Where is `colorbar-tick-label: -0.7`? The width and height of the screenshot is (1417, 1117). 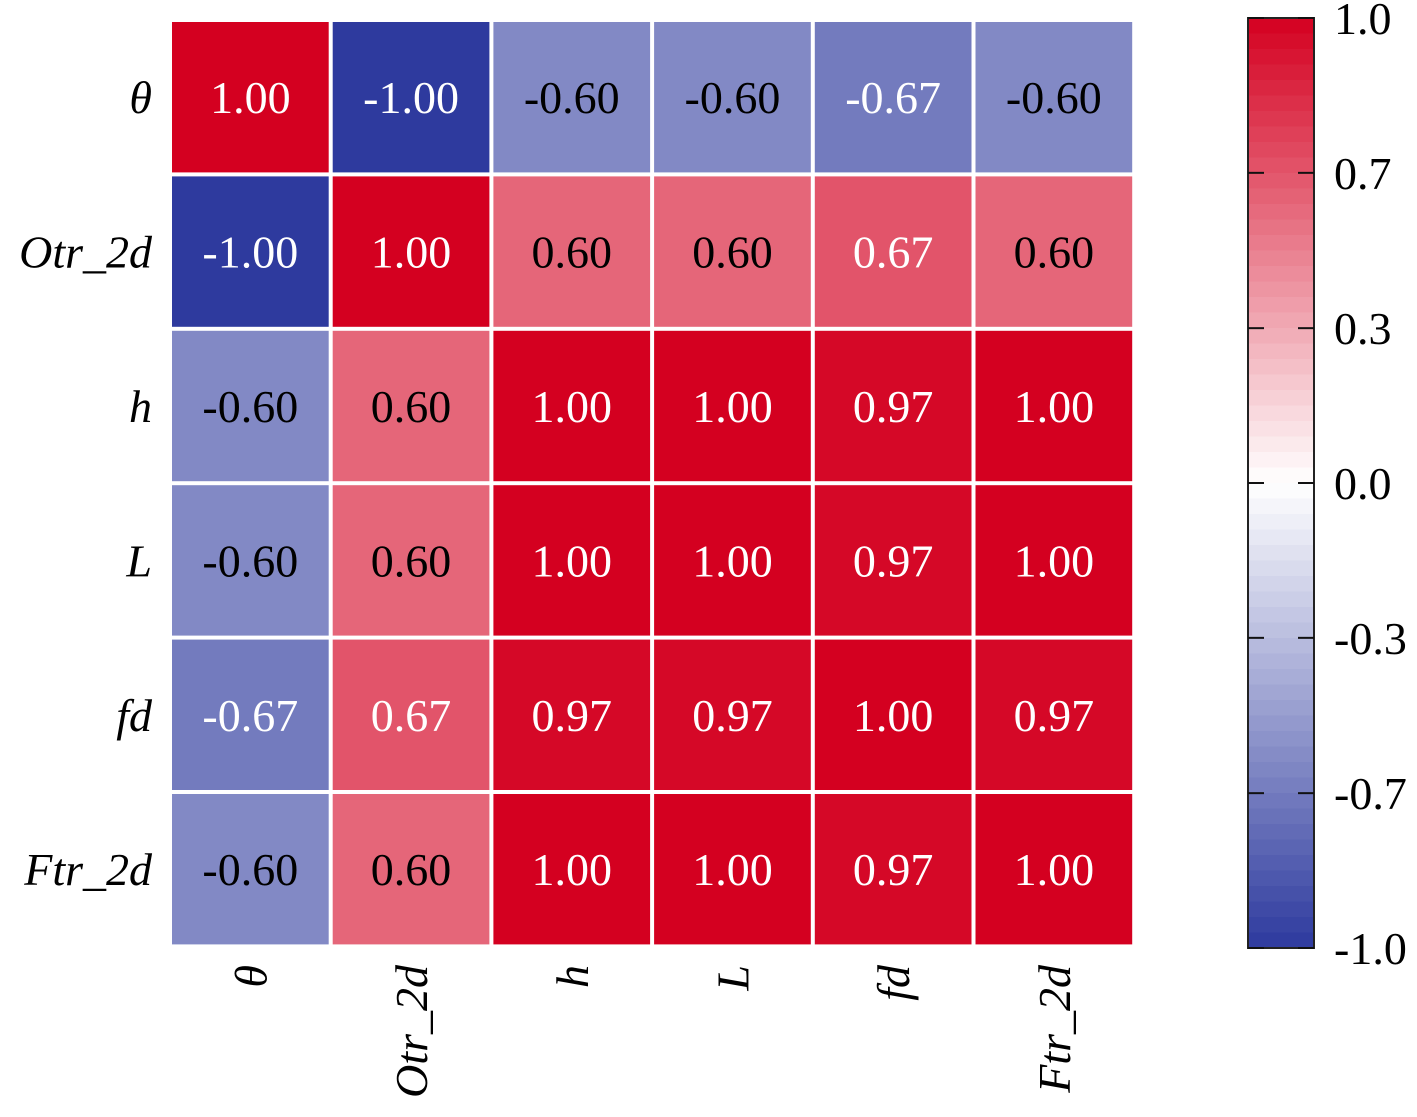 colorbar-tick-label: -0.7 is located at coordinates (1370, 793).